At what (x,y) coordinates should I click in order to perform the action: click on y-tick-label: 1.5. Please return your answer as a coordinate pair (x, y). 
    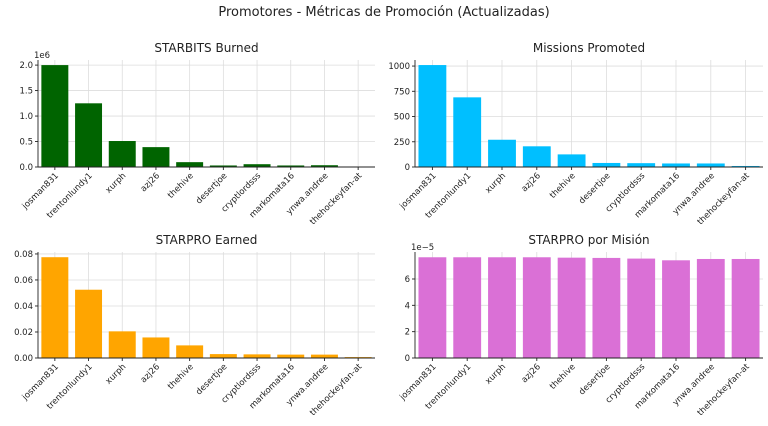
    Looking at the image, I should click on (26, 92).